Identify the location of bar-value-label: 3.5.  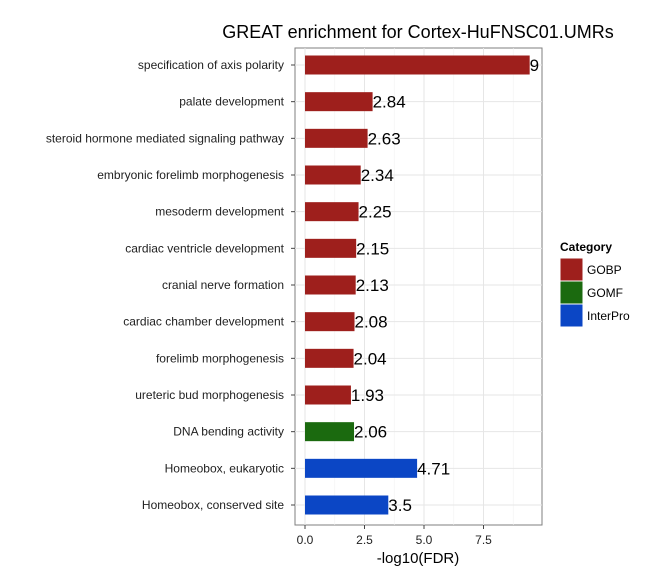
(400, 505).